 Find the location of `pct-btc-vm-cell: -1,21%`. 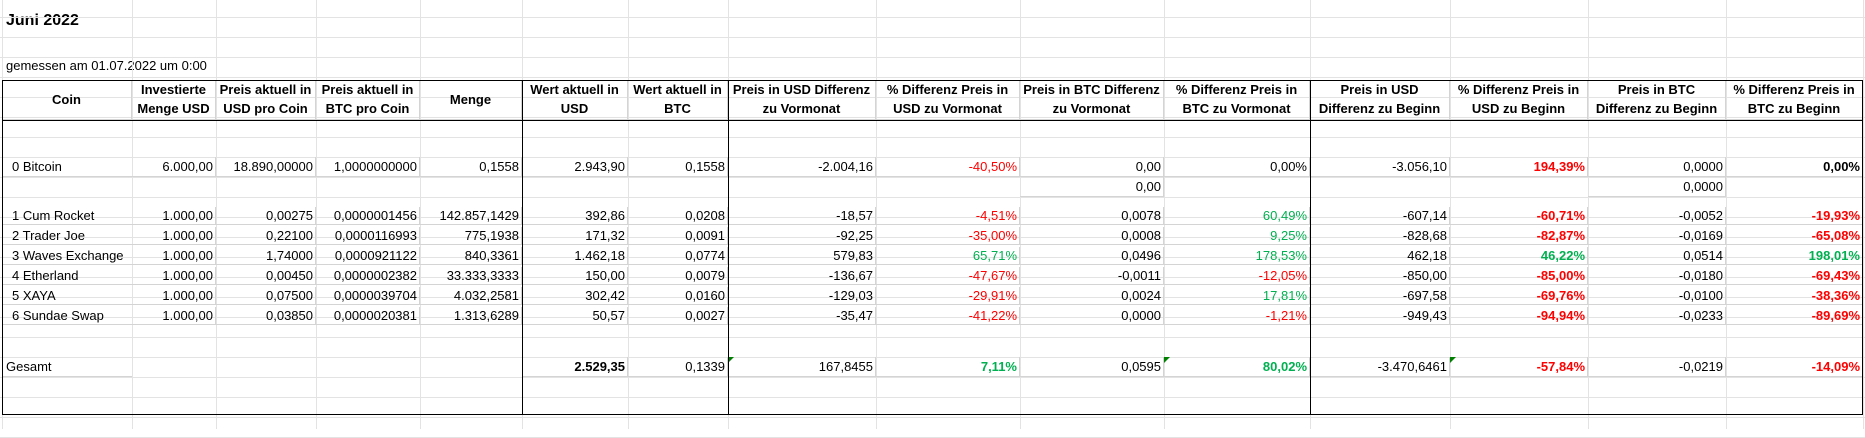

pct-btc-vm-cell: -1,21% is located at coordinates (1237, 316).